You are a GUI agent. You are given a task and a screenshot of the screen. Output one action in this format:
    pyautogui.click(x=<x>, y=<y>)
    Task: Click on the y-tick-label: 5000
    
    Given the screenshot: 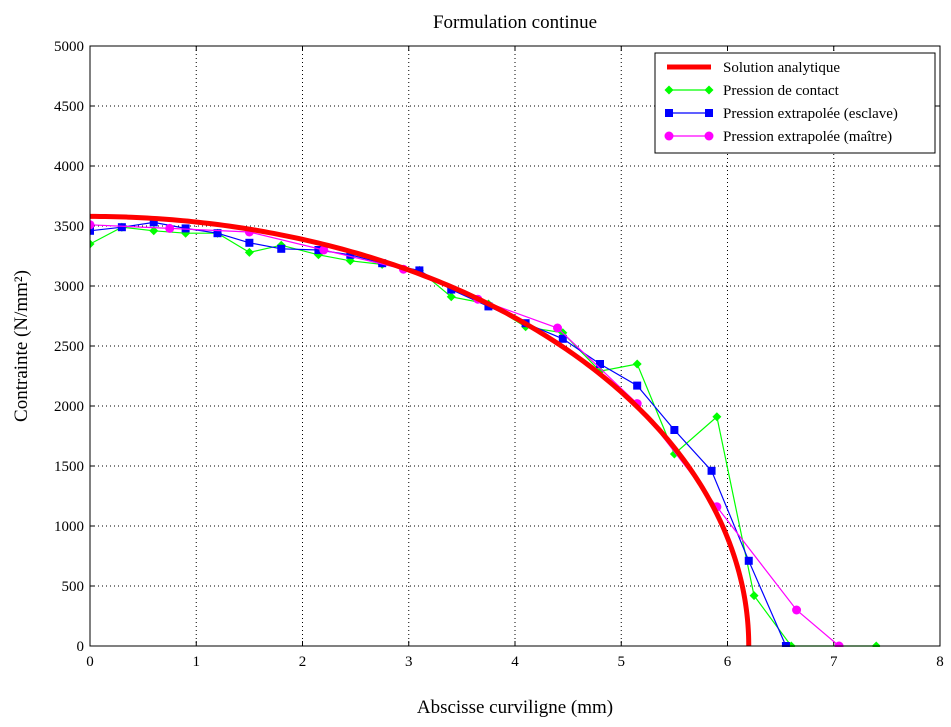 What is the action you would take?
    pyautogui.click(x=69, y=47)
    